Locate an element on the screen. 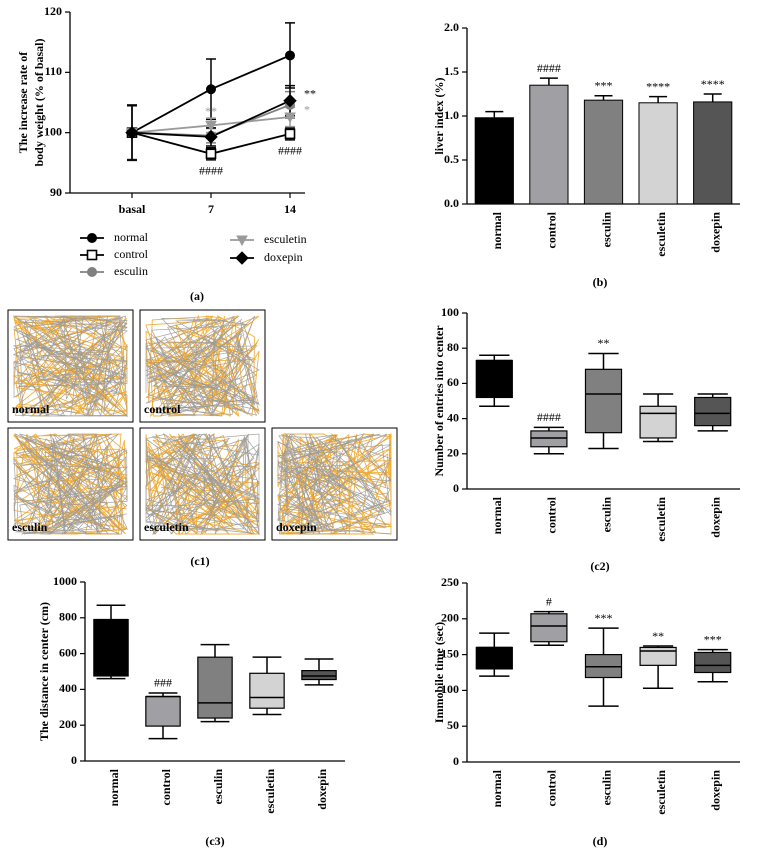 The image size is (757, 865). panel-label: (c3) is located at coordinates (214, 841).